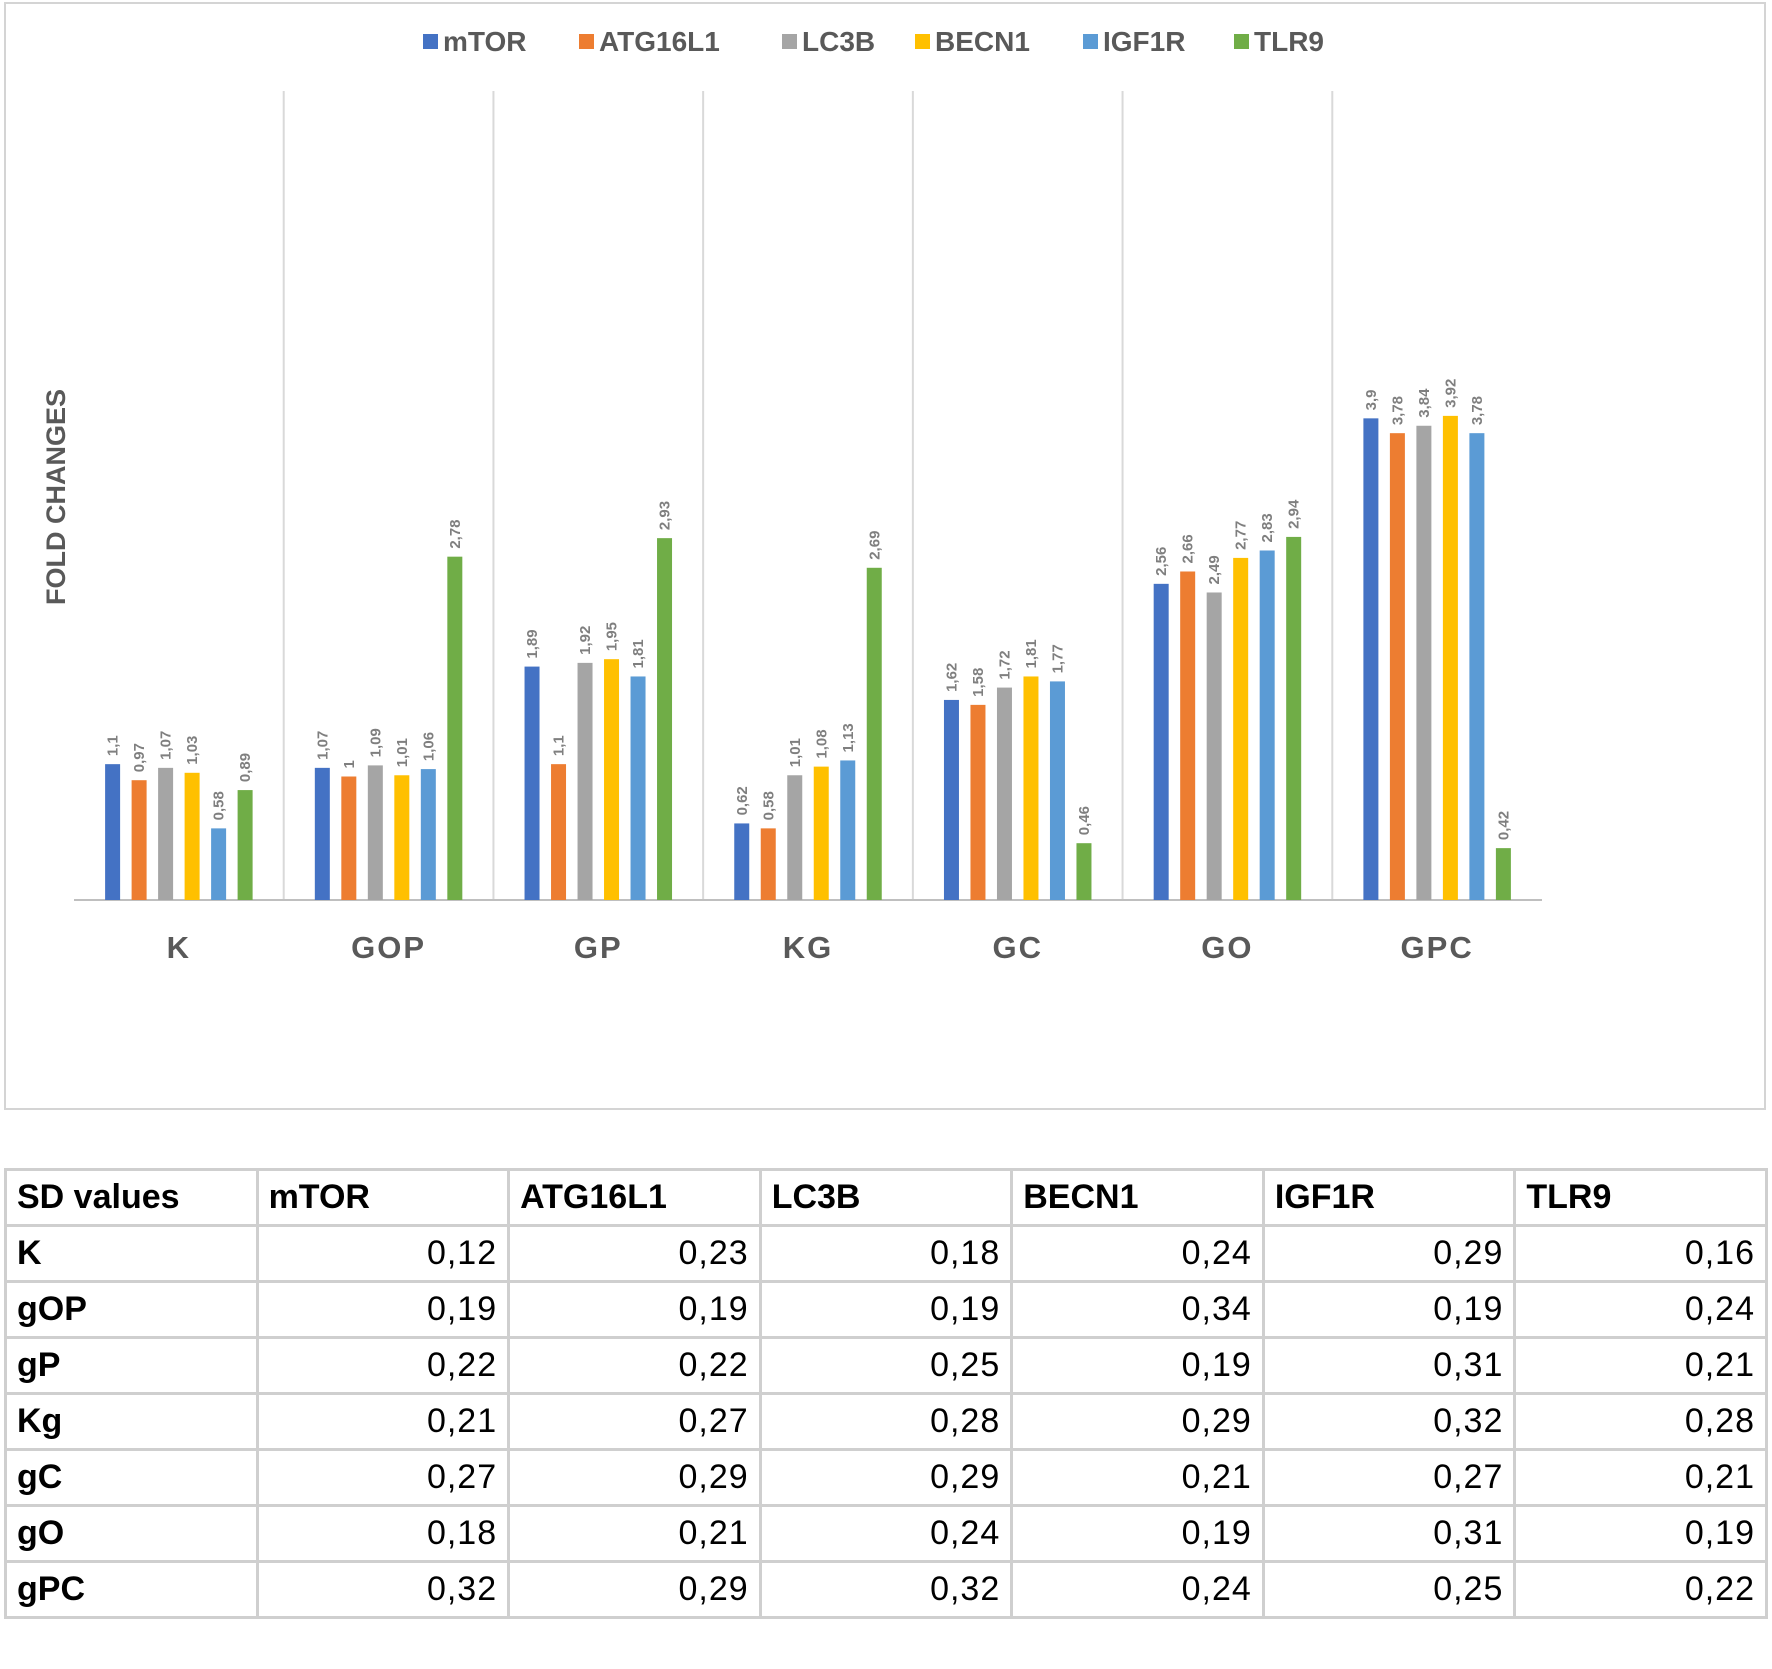  I want to click on data-label-gc-mtor: 1,62, so click(951, 677).